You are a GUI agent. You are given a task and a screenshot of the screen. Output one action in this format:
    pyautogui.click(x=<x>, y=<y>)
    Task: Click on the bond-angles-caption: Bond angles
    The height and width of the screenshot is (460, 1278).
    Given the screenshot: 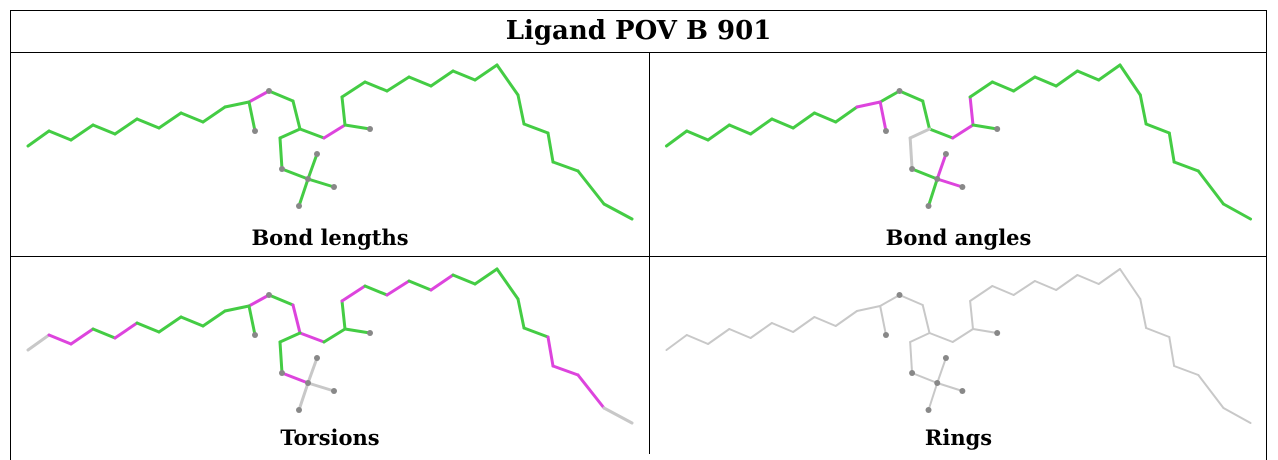 What is the action you would take?
    pyautogui.click(x=958, y=237)
    